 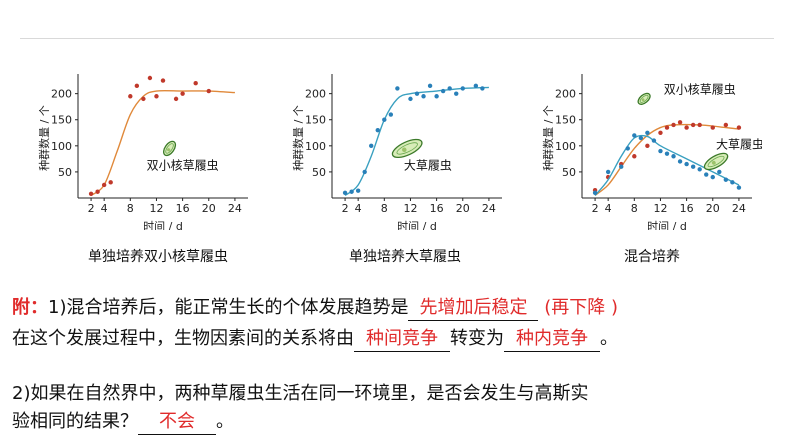 I want to click on chart-svg-2: 50 100 150 200 2 4 8 12 16 20 24 时间 / d 种群数量 / 个大草履虫, so click(x=396, y=152).